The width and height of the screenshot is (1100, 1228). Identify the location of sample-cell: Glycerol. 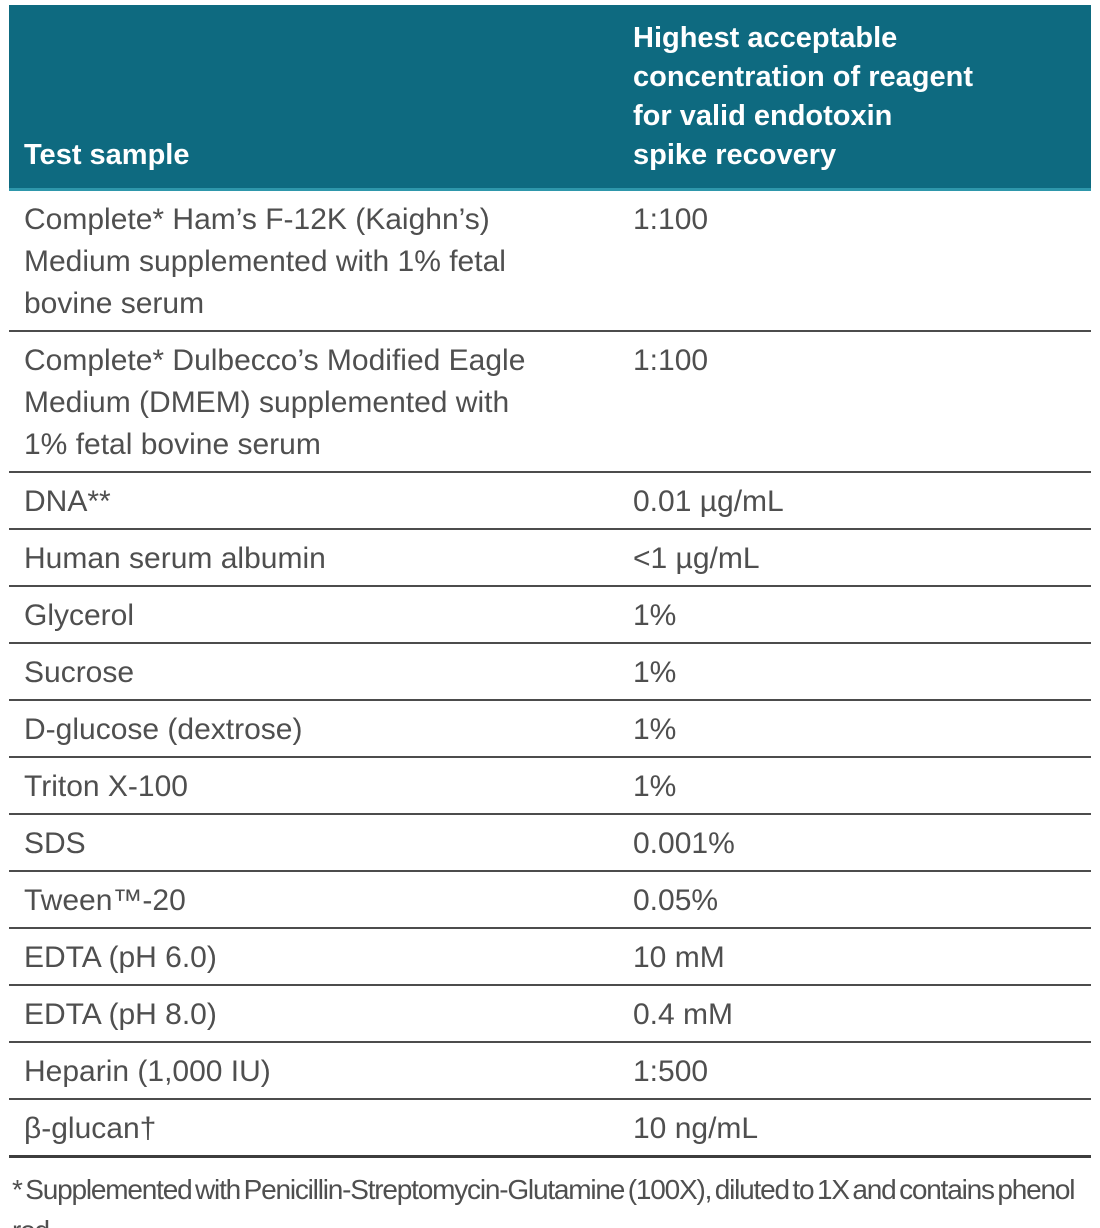
(79, 615).